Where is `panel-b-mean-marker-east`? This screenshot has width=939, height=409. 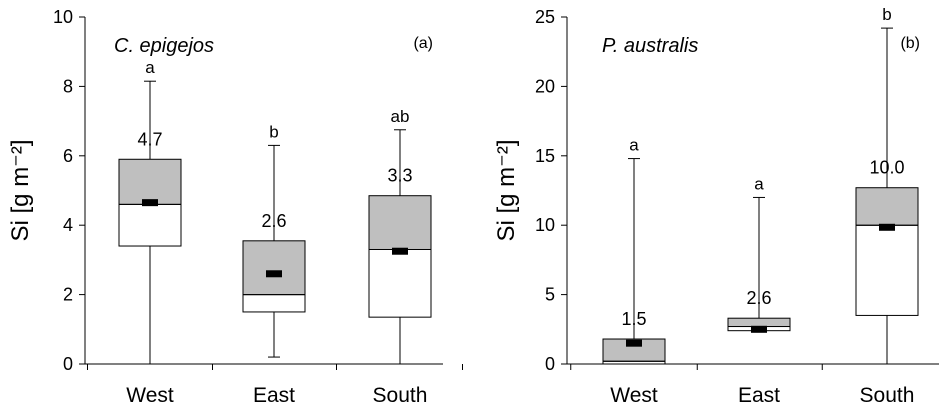 panel-b-mean-marker-east is located at coordinates (759, 329).